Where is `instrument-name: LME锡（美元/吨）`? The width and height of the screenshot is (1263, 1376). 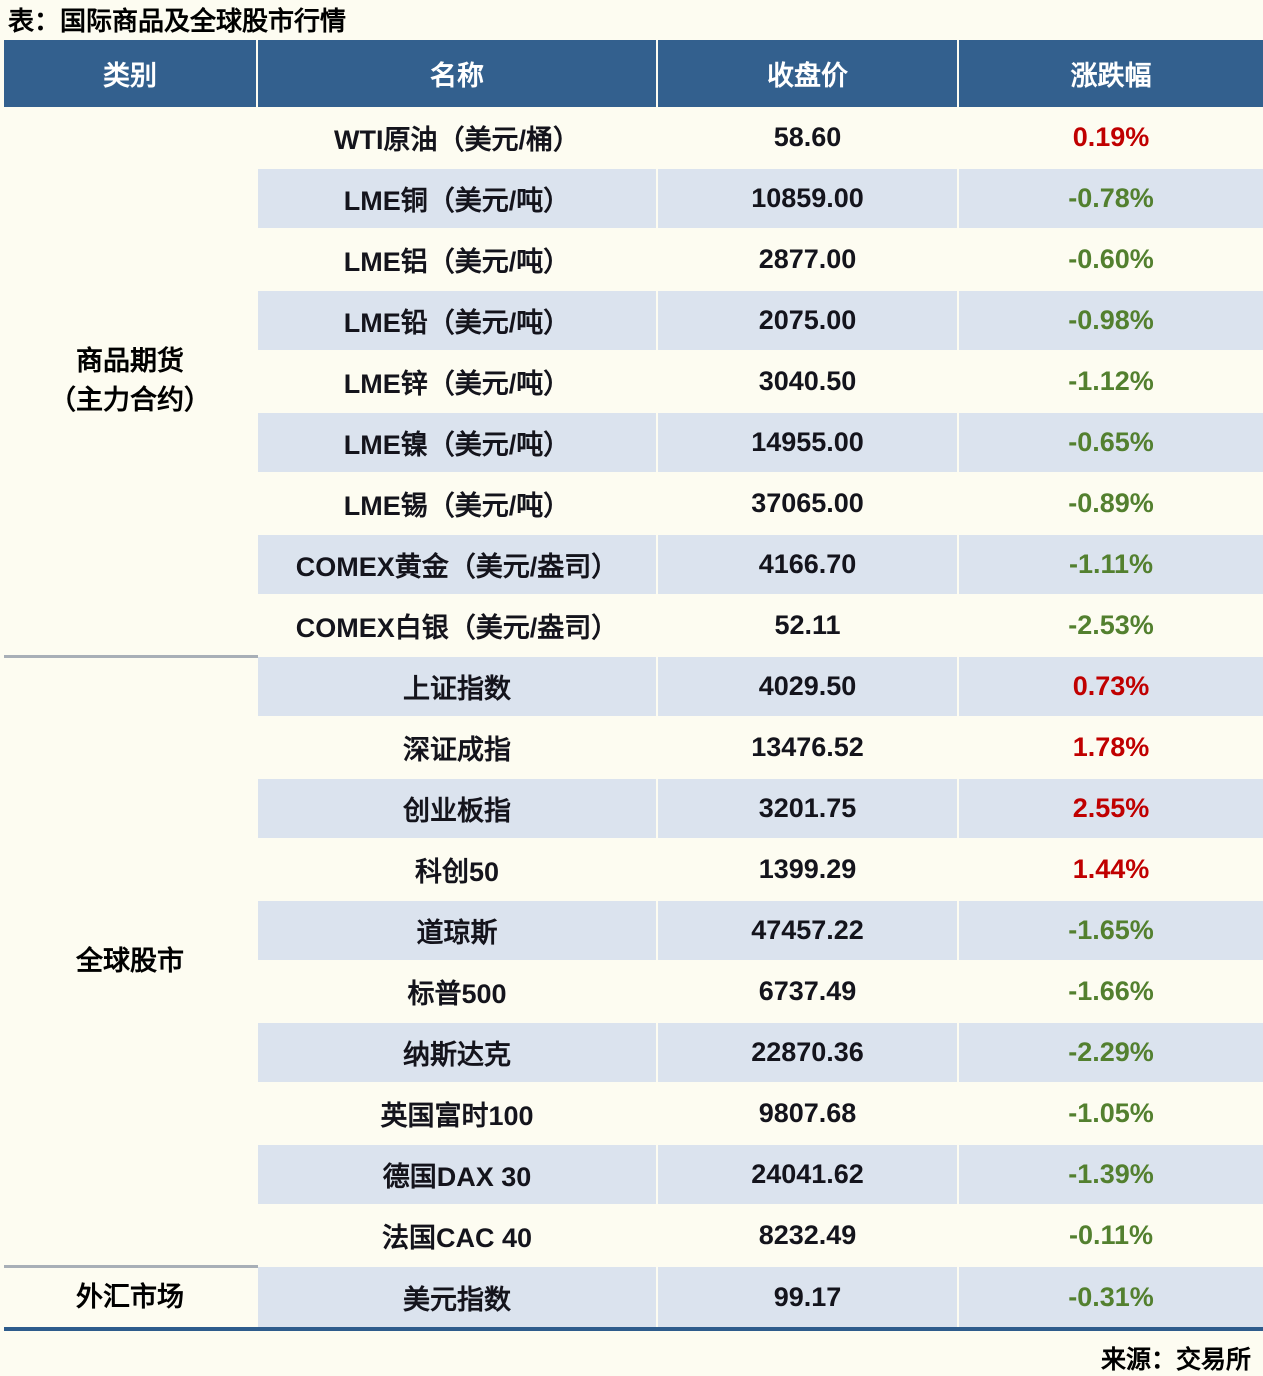 instrument-name: LME锡（美元/吨） is located at coordinates (457, 504).